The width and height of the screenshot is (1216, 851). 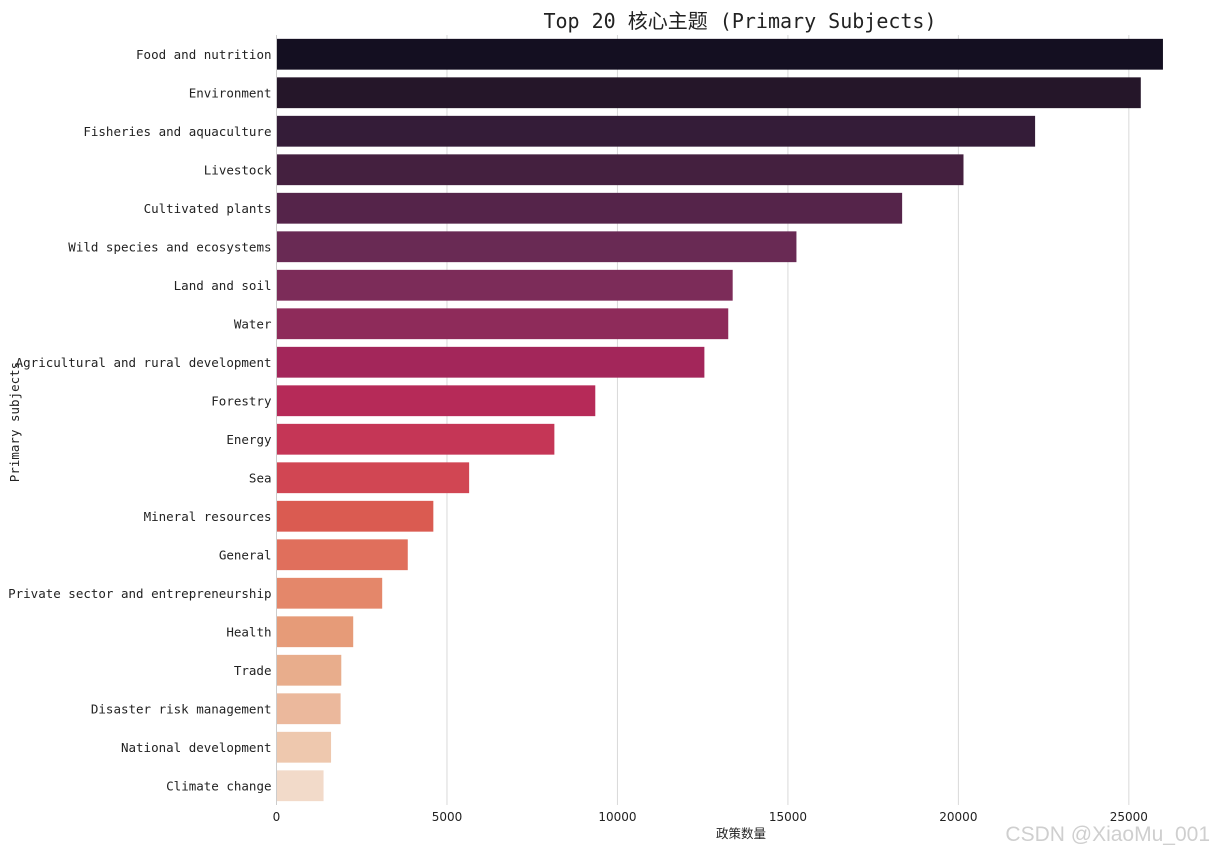 What do you see at coordinates (958, 817) in the screenshot?
I see `x-tick-label: 20000` at bounding box center [958, 817].